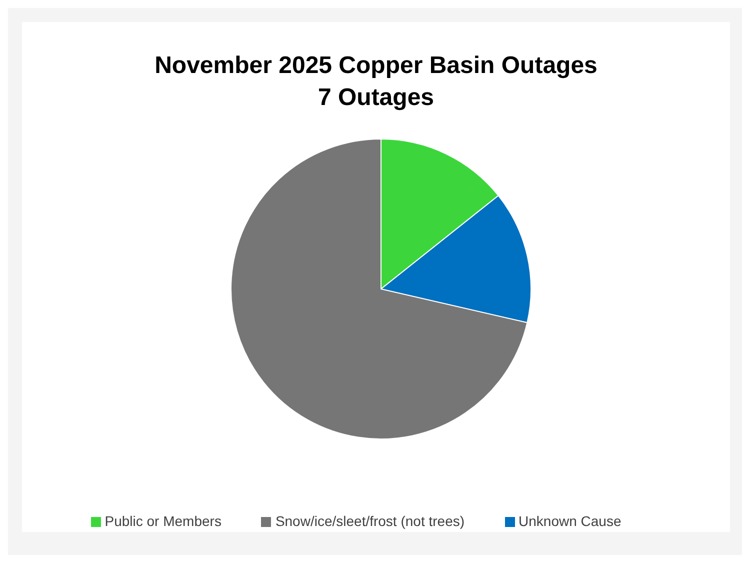 This screenshot has height=563, width=750. I want to click on legend-label: Unknown Cause, so click(570, 521).